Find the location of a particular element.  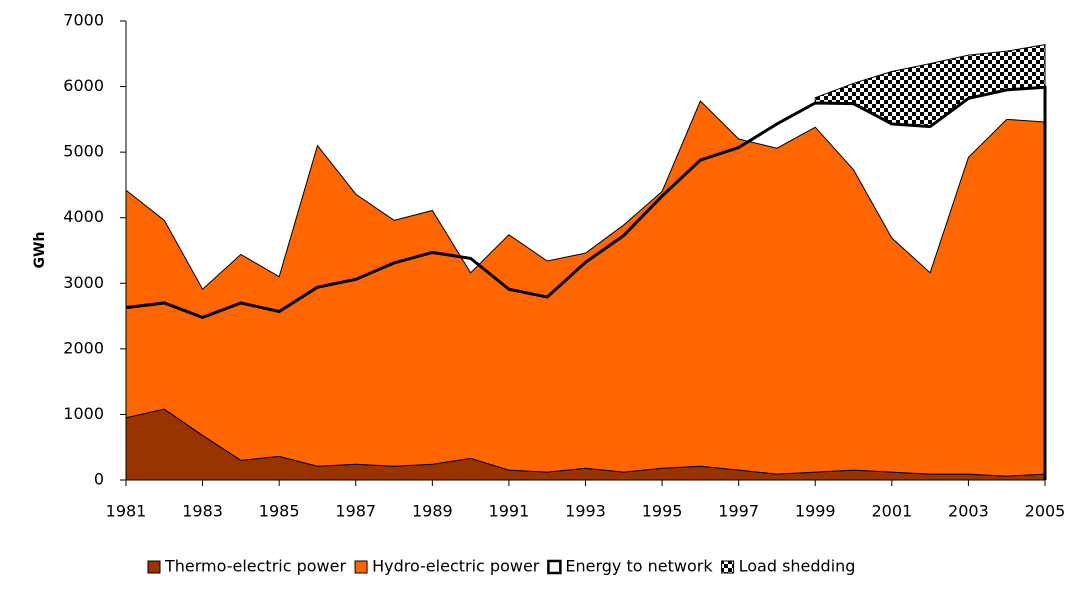

y-tick-label: 7000 is located at coordinates (83, 20).